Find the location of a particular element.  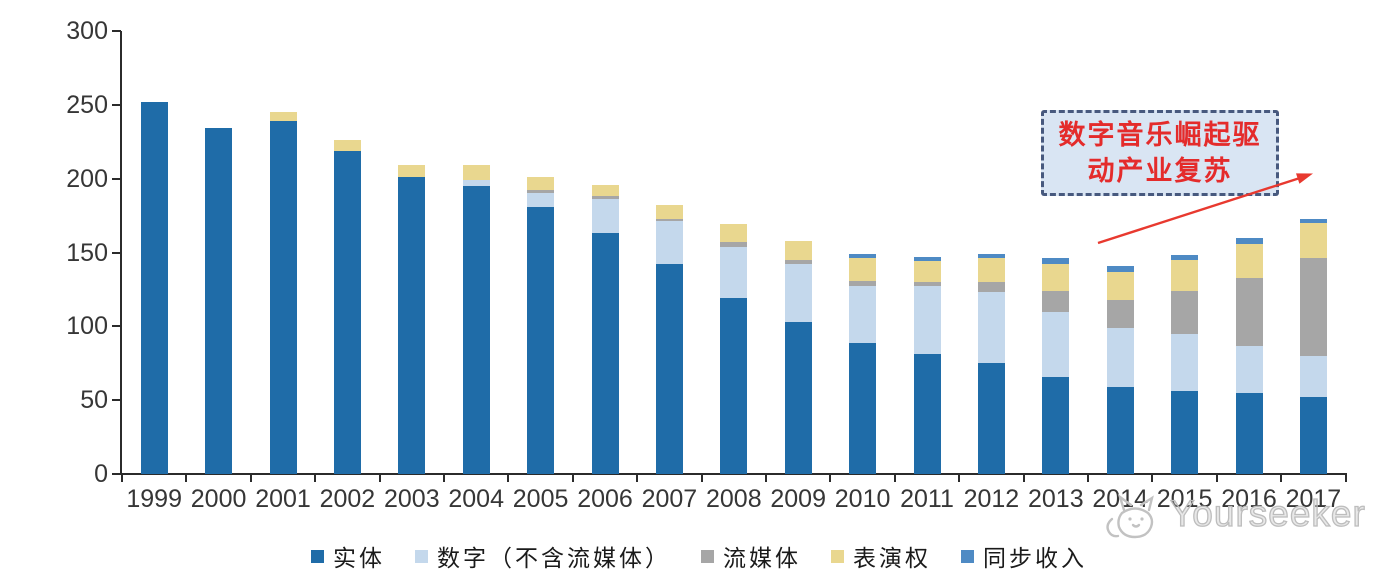

legend-label: 同步收入 is located at coordinates (1035, 558).